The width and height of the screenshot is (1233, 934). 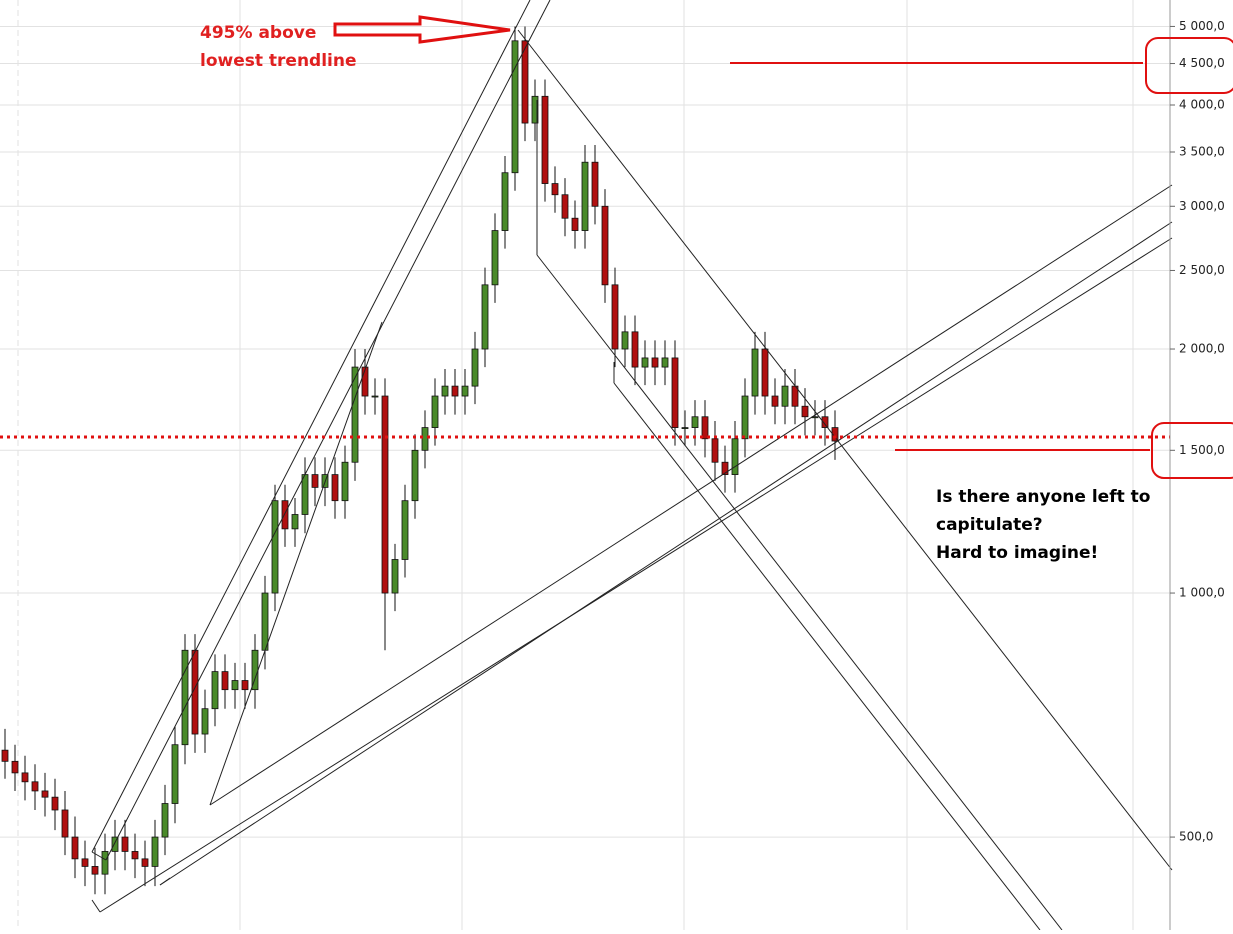 I want to click on arrow, so click(x=422, y=29).